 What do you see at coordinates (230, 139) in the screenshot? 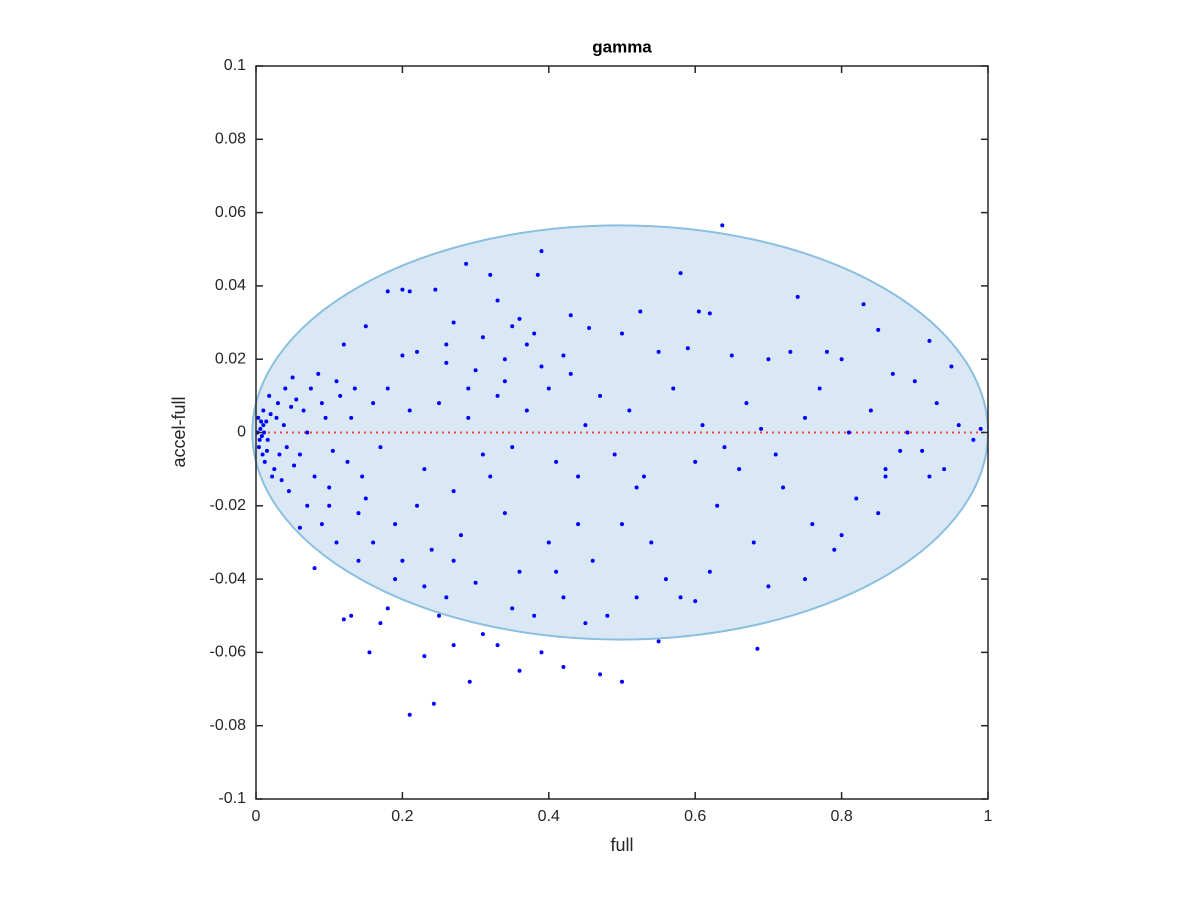
I see `y-tick-label: 0.08` at bounding box center [230, 139].